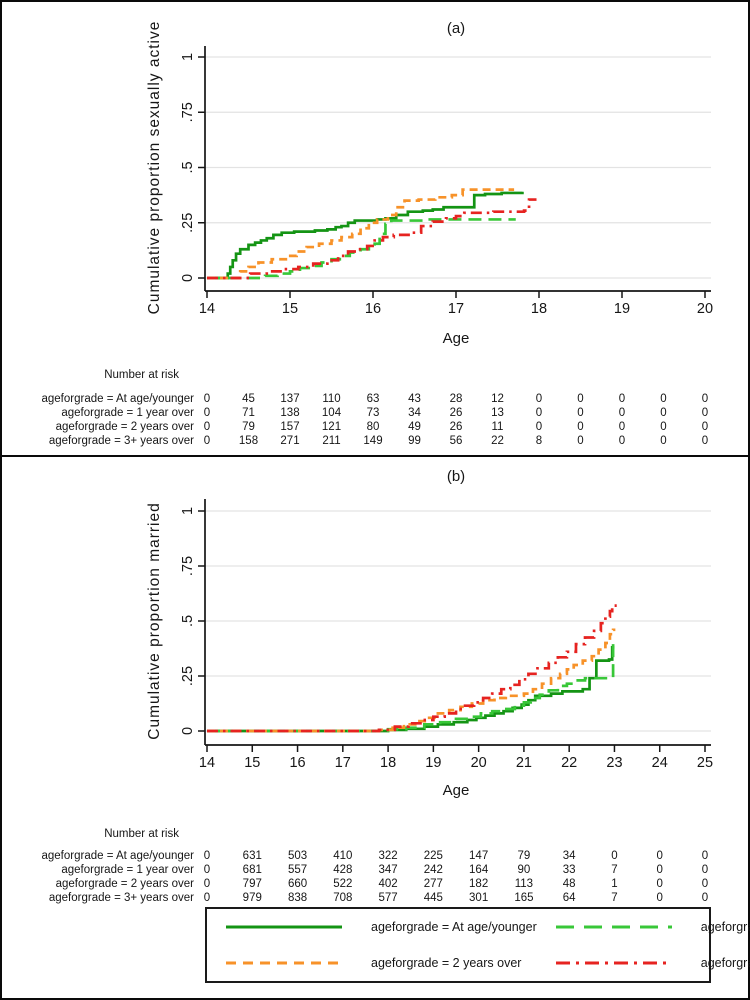  I want to click on legend-item: ageforgrade = 2 years over, so click(372, 963).